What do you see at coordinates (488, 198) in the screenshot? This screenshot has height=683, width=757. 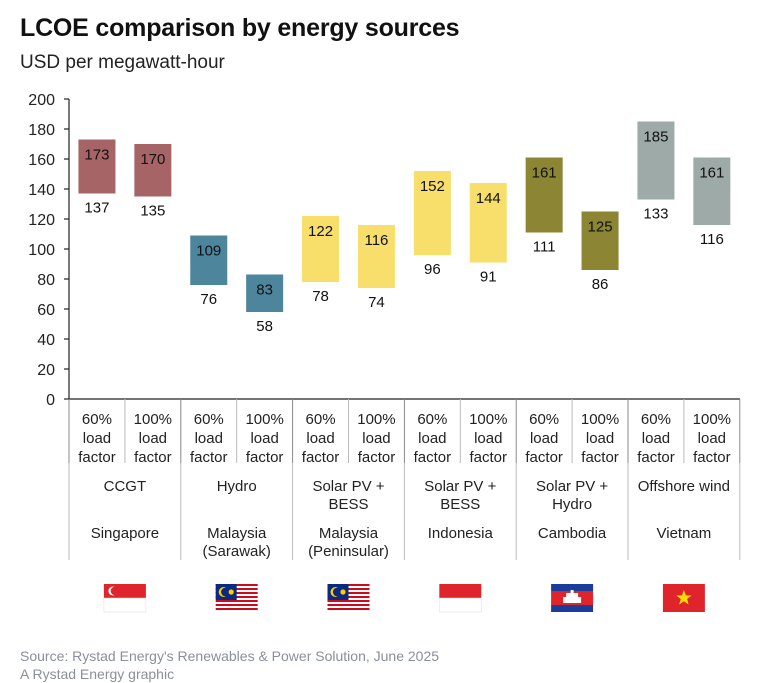 I see `bar-high-label: 144` at bounding box center [488, 198].